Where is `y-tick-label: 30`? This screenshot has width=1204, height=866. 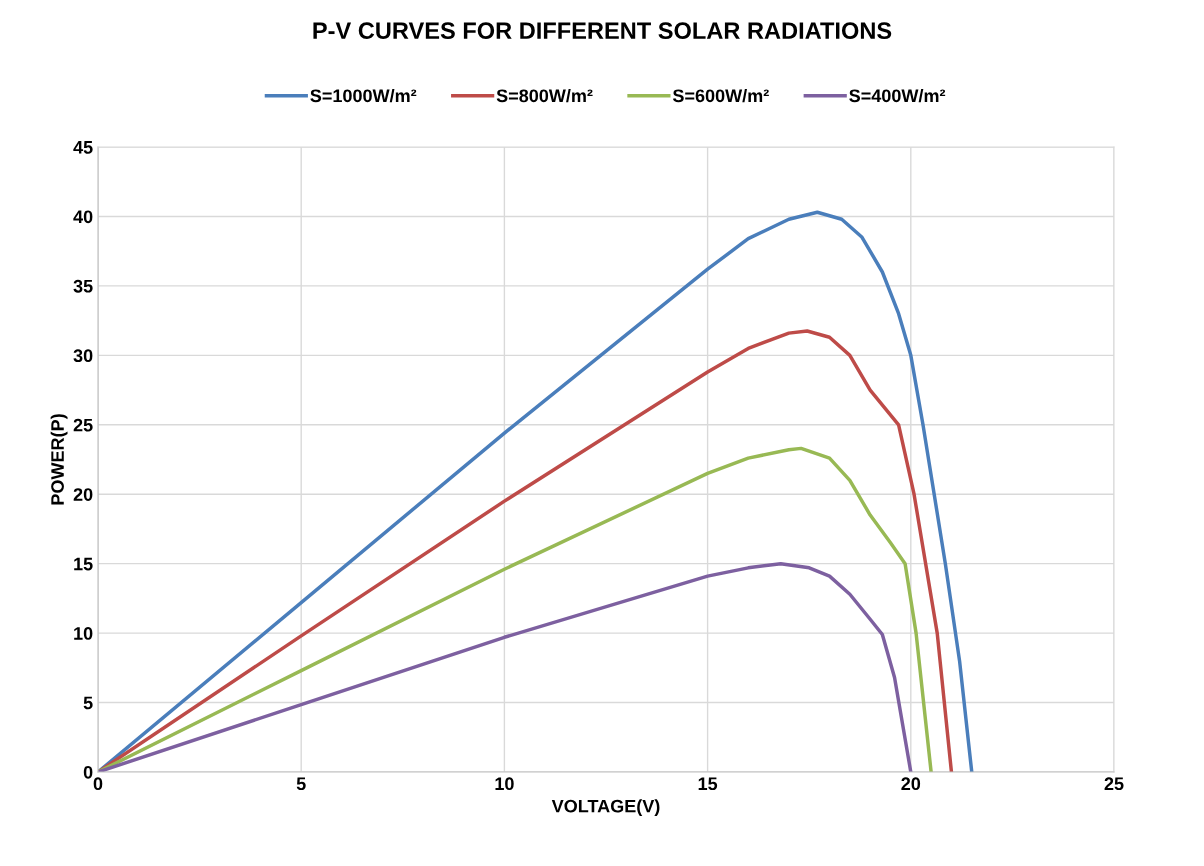 y-tick-label: 30 is located at coordinates (83, 356).